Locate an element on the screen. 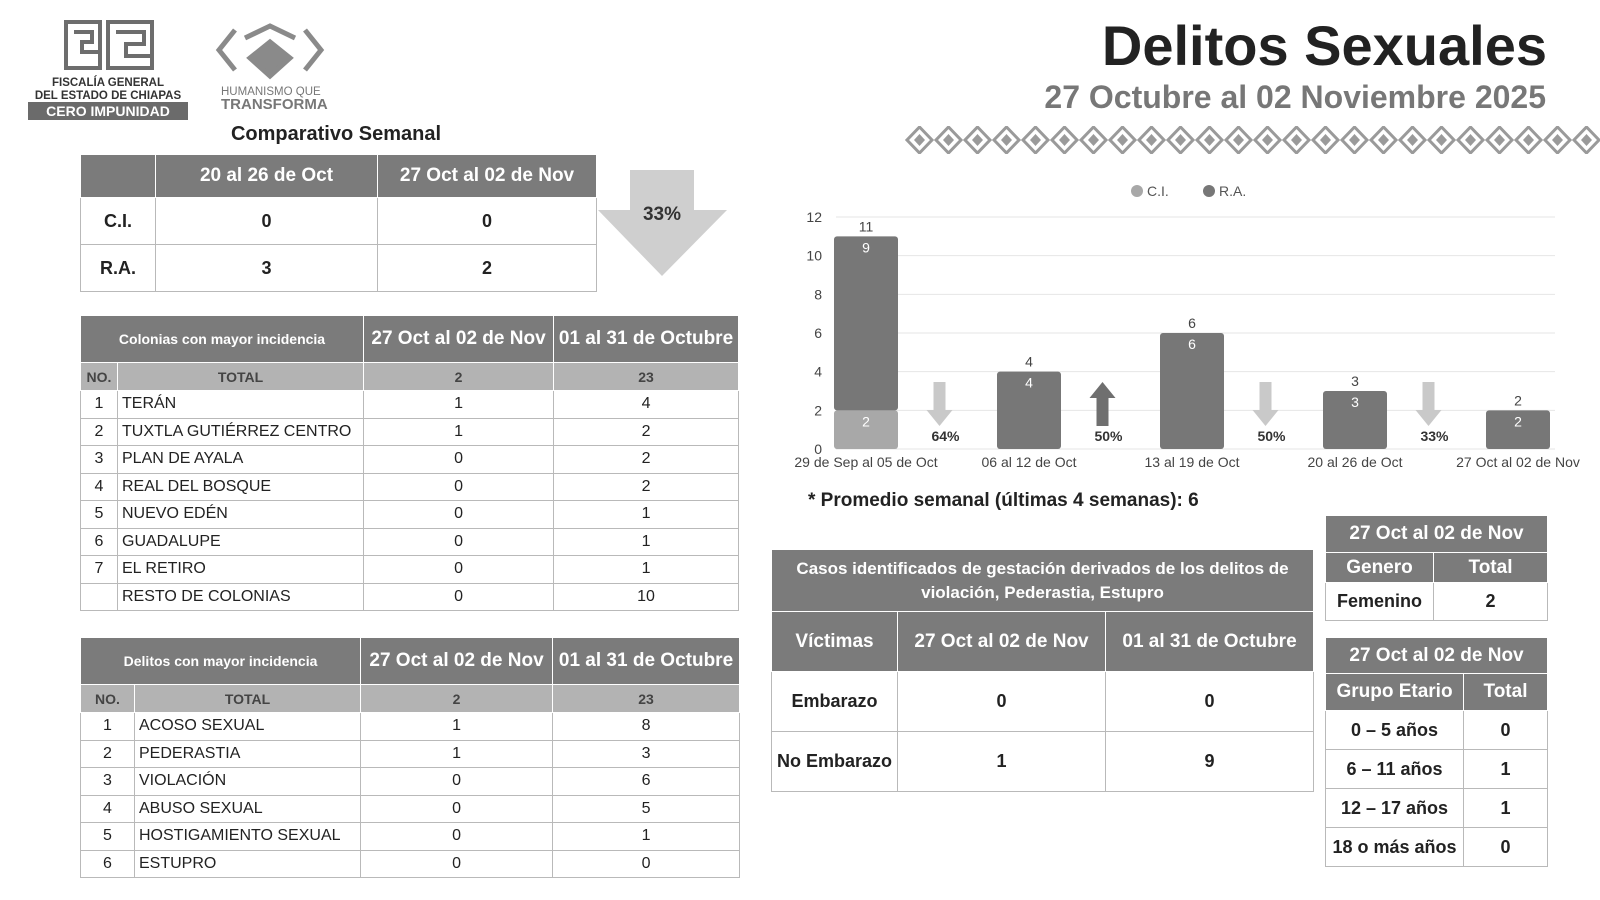  bar-segment is located at coordinates (1029, 410).